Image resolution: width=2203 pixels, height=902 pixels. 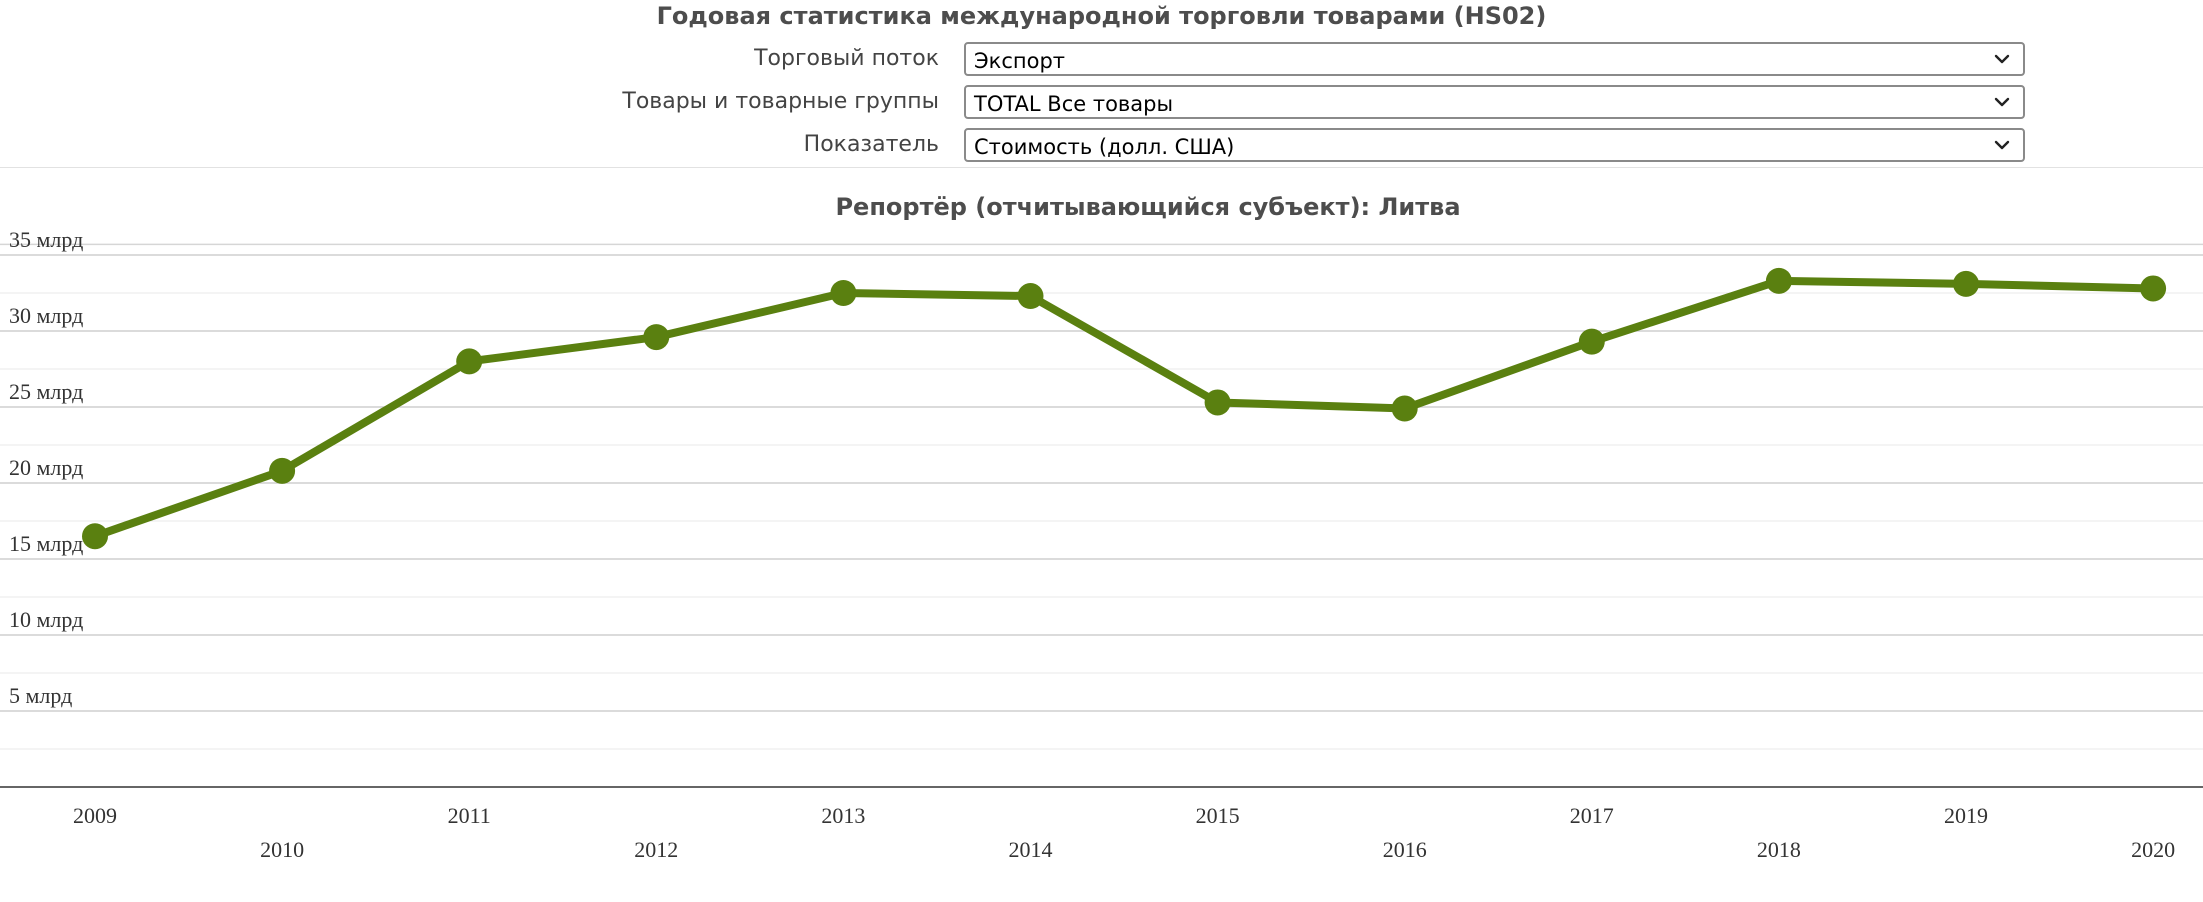 What do you see at coordinates (282, 470) in the screenshot?
I see `data-point-2010` at bounding box center [282, 470].